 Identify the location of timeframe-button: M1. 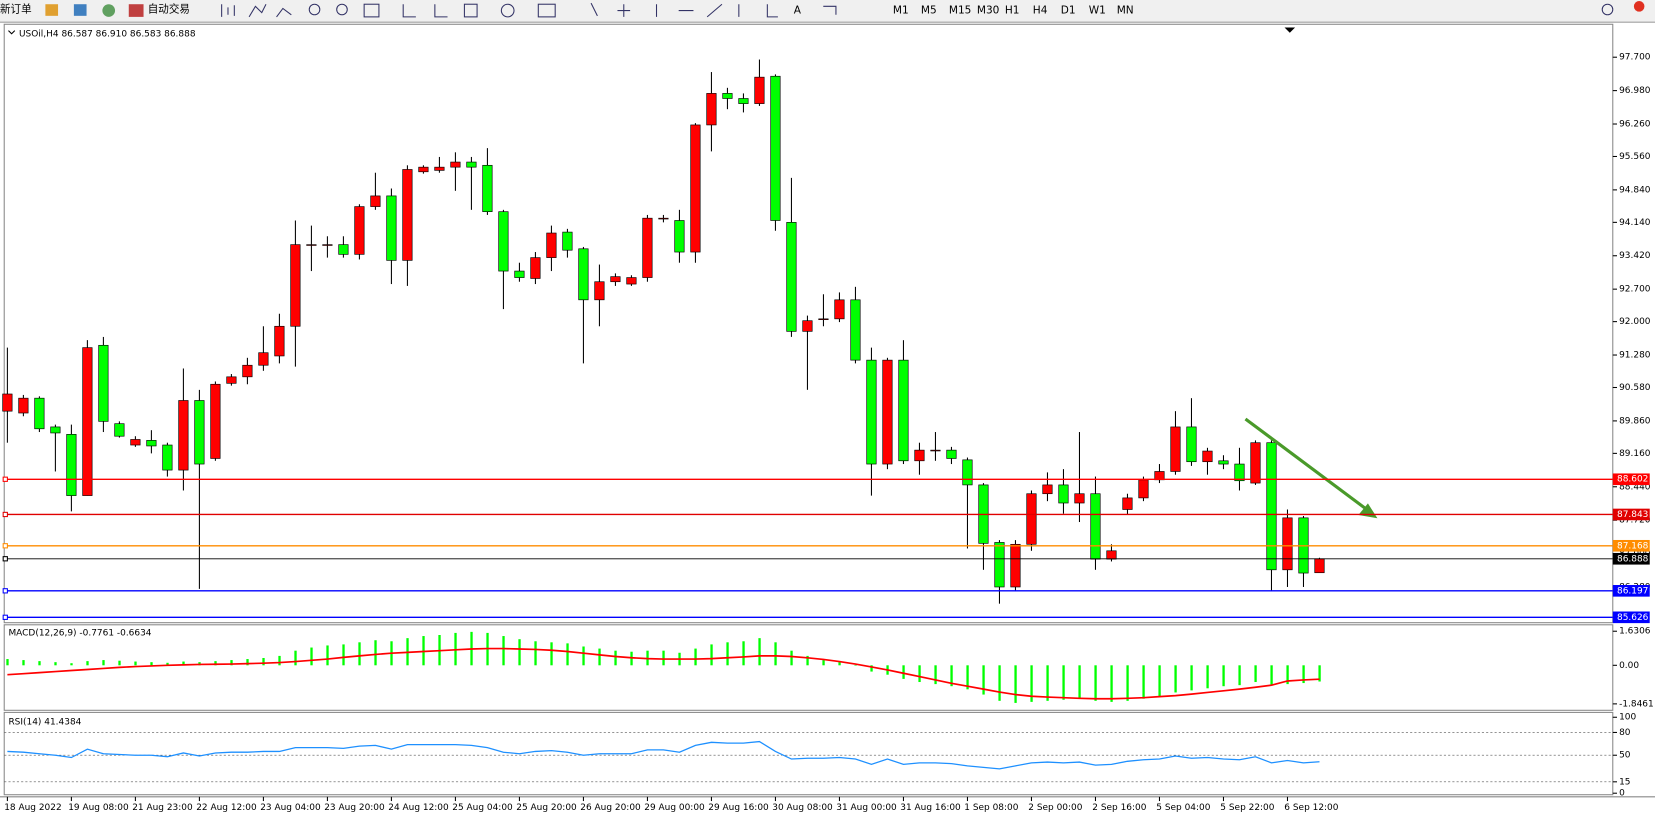
(901, 11).